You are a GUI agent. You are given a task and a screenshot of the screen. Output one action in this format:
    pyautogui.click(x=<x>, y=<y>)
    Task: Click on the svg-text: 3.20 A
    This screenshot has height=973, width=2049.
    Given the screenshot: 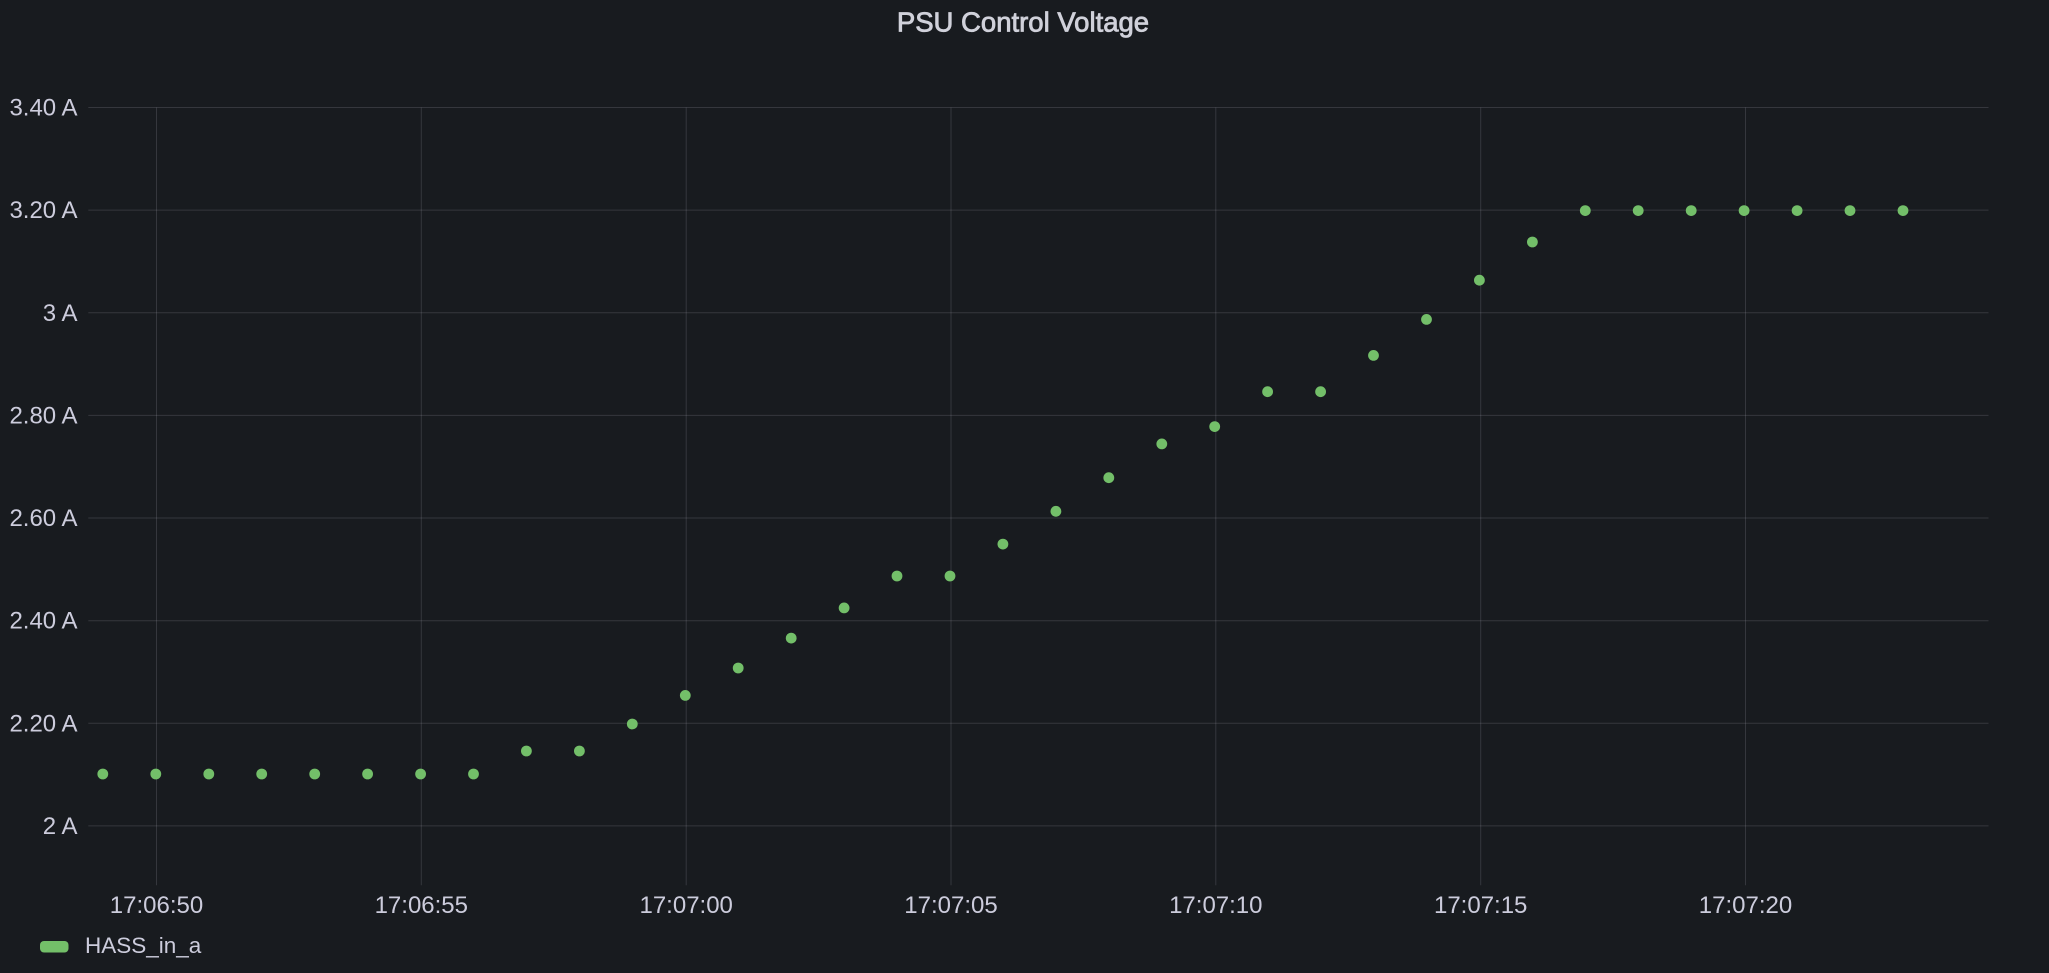 What is the action you would take?
    pyautogui.click(x=43, y=210)
    